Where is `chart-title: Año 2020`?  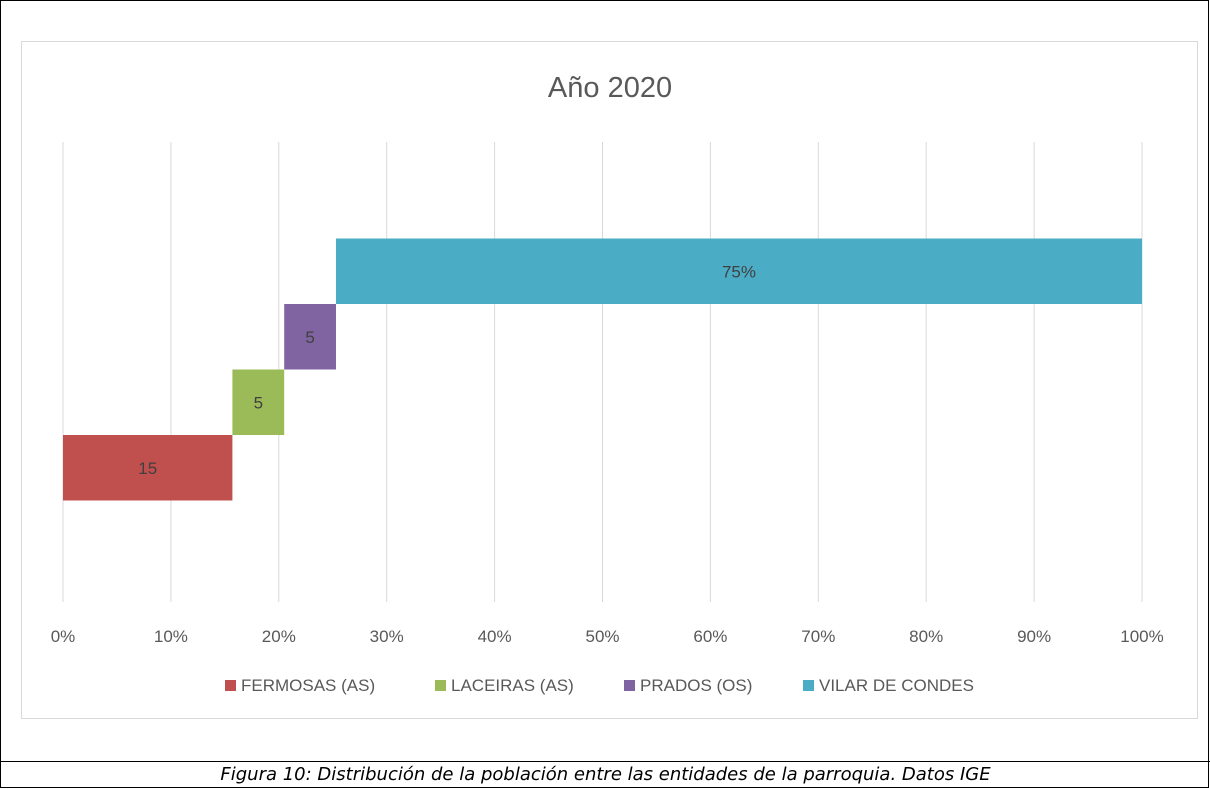
chart-title: Año 2020 is located at coordinates (610, 88).